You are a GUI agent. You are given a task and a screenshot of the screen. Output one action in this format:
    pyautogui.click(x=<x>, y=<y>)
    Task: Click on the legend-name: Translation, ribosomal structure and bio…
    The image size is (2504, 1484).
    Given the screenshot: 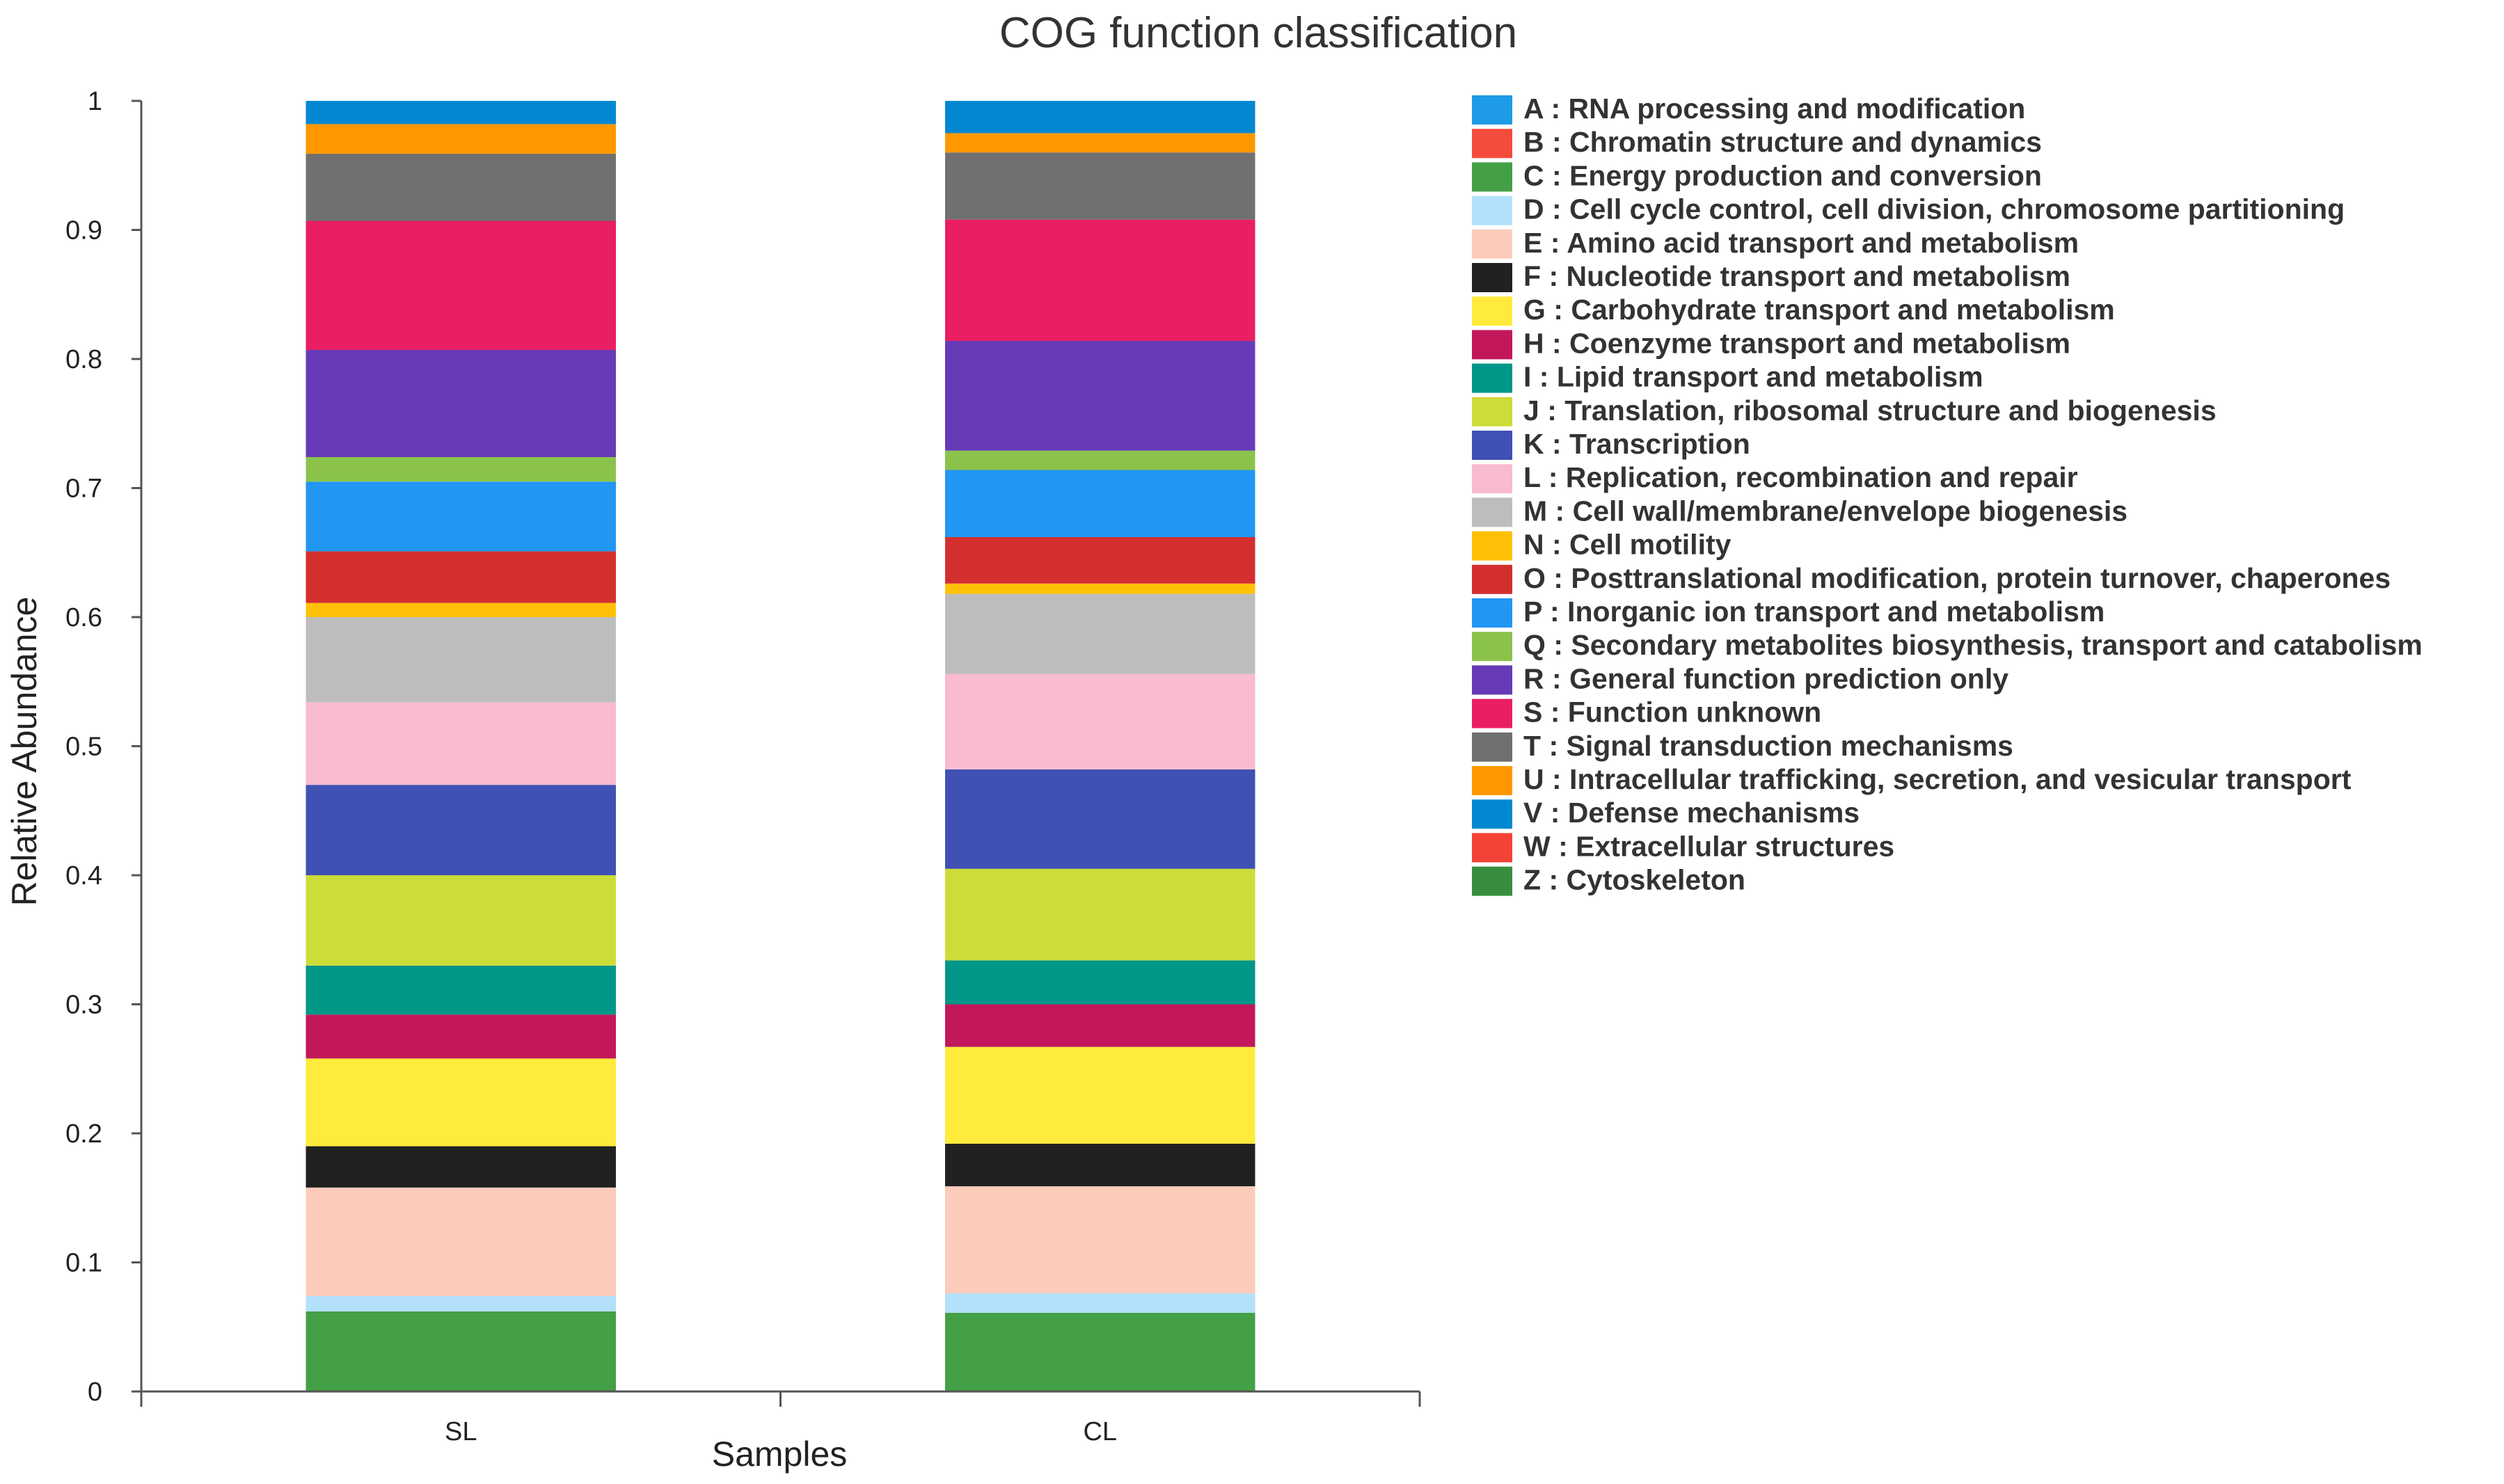 What is the action you would take?
    pyautogui.click(x=1890, y=410)
    